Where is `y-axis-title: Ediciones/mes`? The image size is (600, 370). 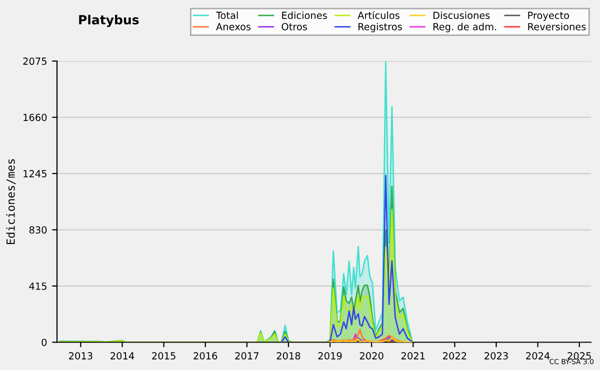 y-axis-title: Ediciones/mes is located at coordinates (11, 201).